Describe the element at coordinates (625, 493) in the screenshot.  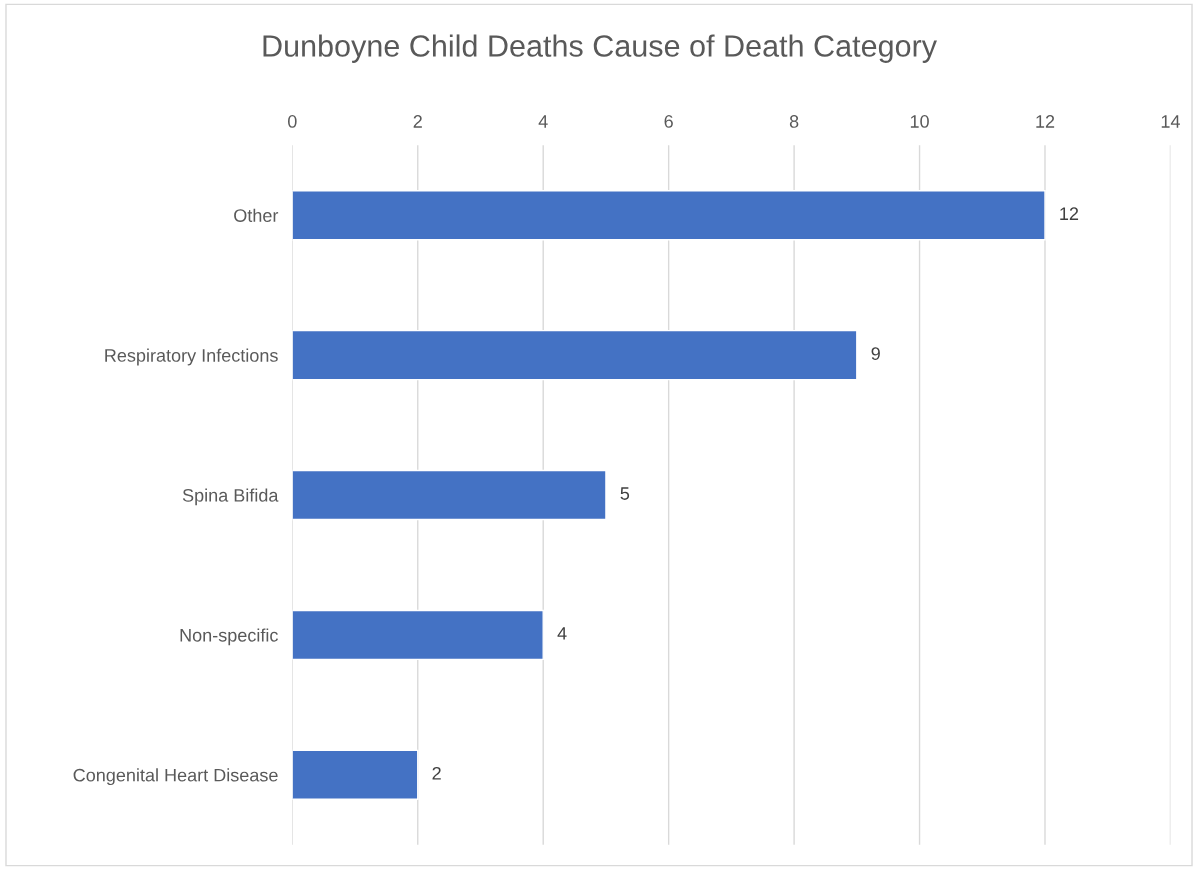
I see `data-label: 5` at that location.